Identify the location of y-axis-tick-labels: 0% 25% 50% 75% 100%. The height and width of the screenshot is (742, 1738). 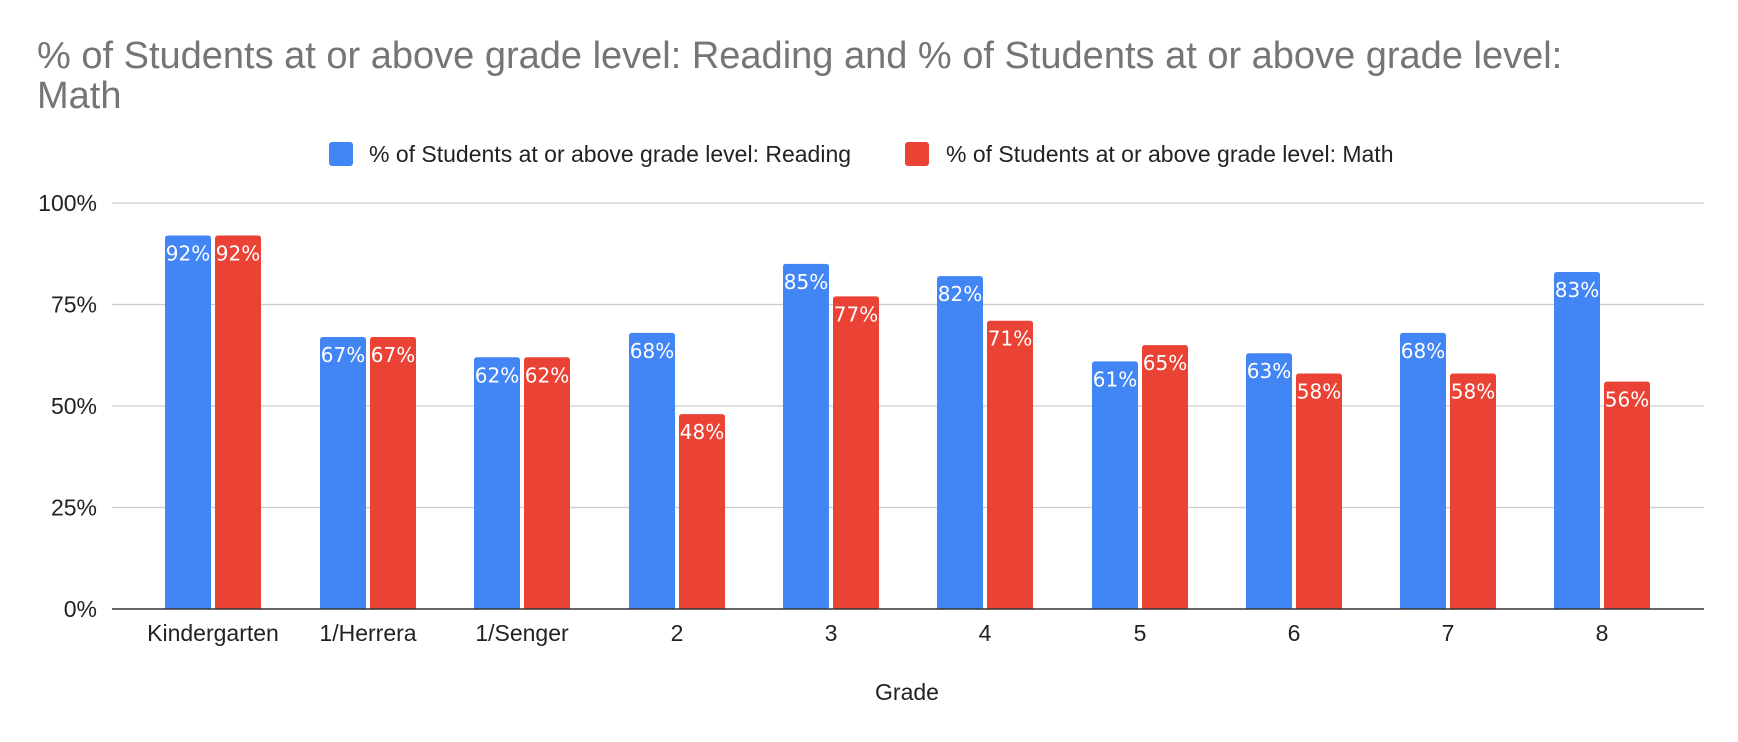
(67, 406).